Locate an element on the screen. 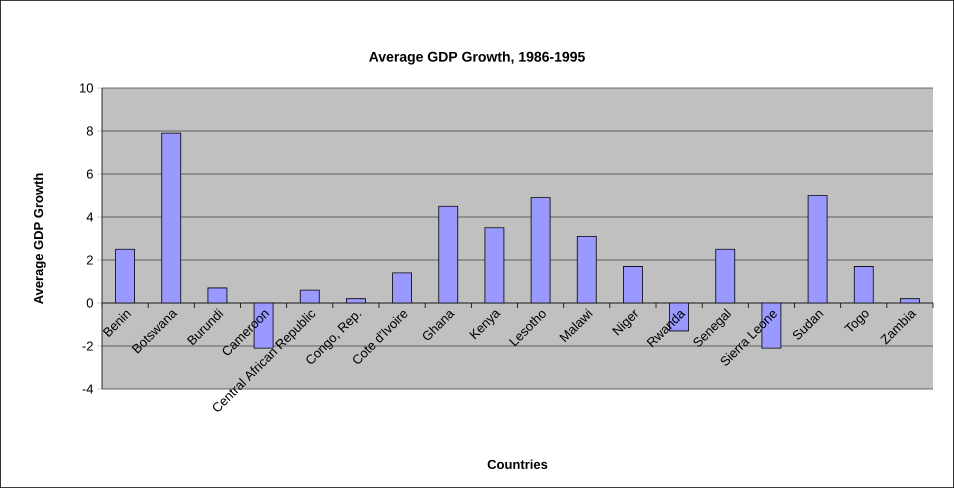 This screenshot has height=488, width=954. y-tick-label: 2 is located at coordinates (89, 260).